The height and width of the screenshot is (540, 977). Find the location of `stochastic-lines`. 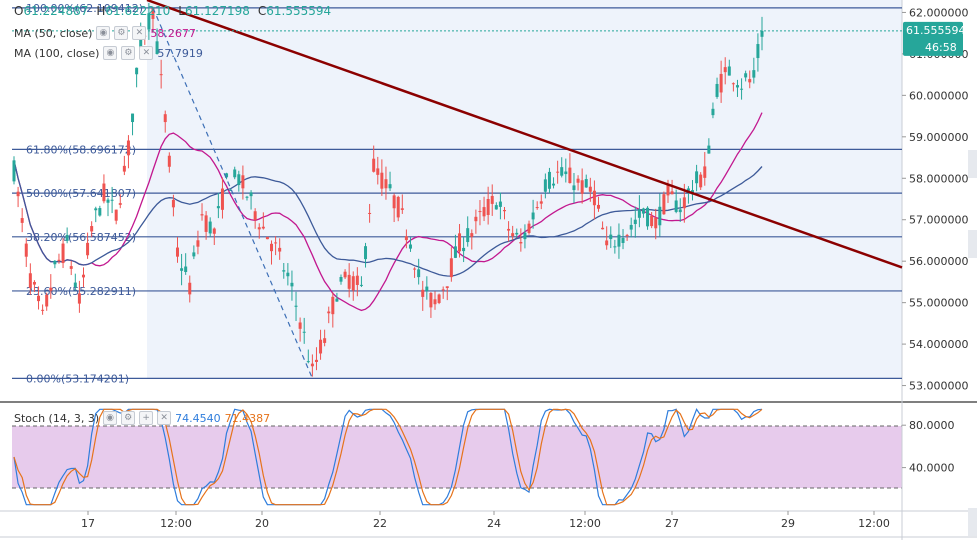

stochastic-lines is located at coordinates (388, 457).